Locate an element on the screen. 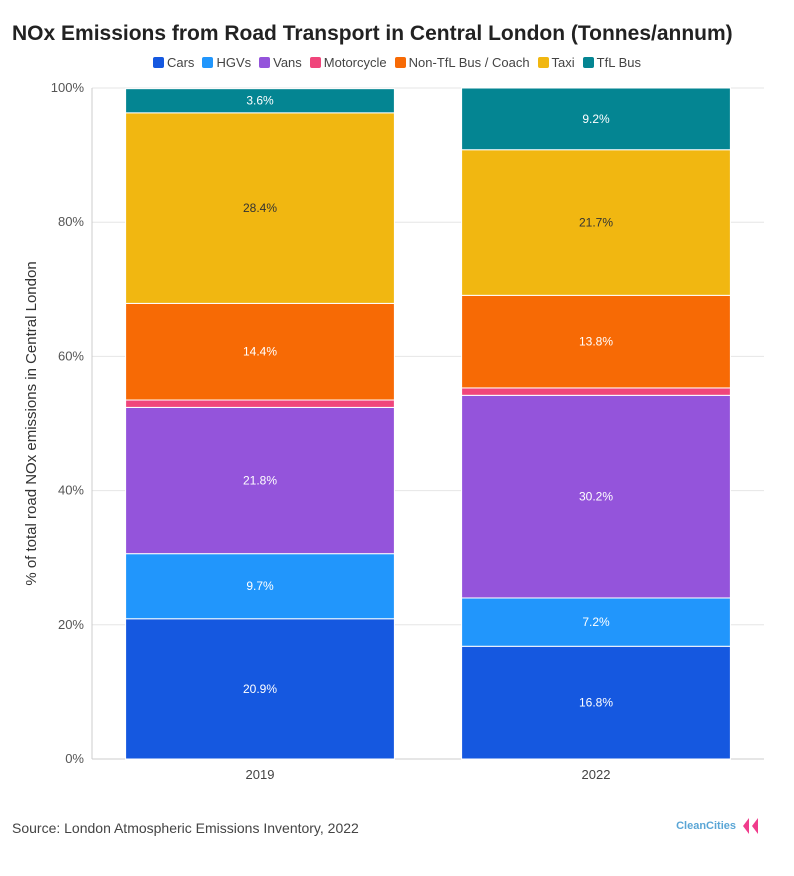 The height and width of the screenshot is (876, 794). legend-item: HGVs is located at coordinates (226, 62).